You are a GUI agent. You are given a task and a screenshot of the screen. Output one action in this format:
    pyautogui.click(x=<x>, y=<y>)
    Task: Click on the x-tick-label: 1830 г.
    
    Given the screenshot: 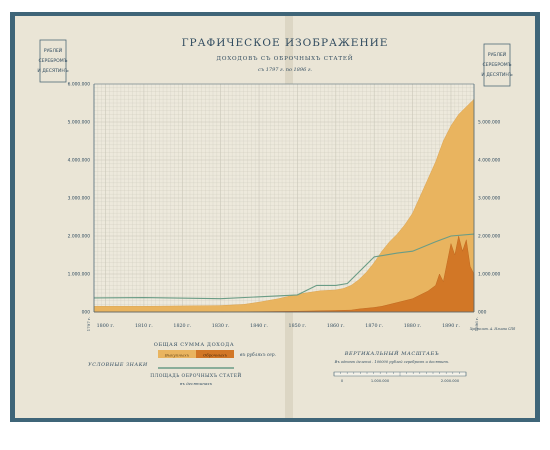 What is the action you would take?
    pyautogui.click(x=221, y=326)
    